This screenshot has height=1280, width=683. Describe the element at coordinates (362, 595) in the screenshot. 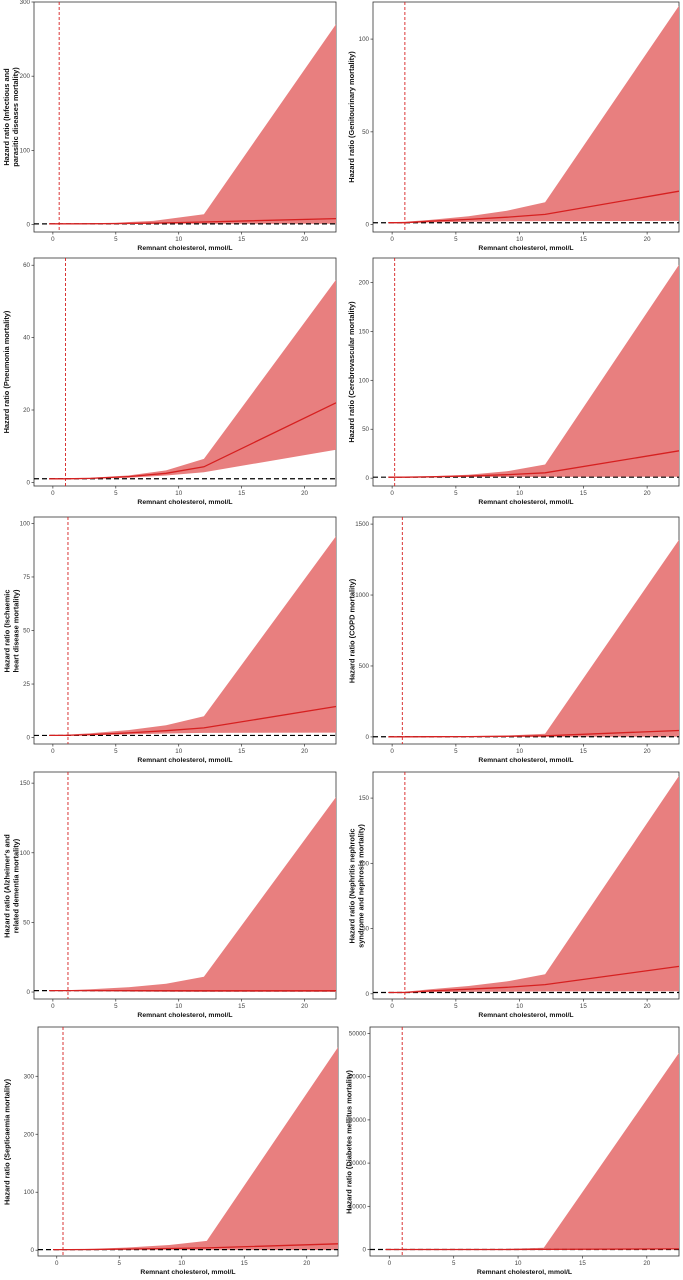

I see `y-tick-label: 1000` at that location.